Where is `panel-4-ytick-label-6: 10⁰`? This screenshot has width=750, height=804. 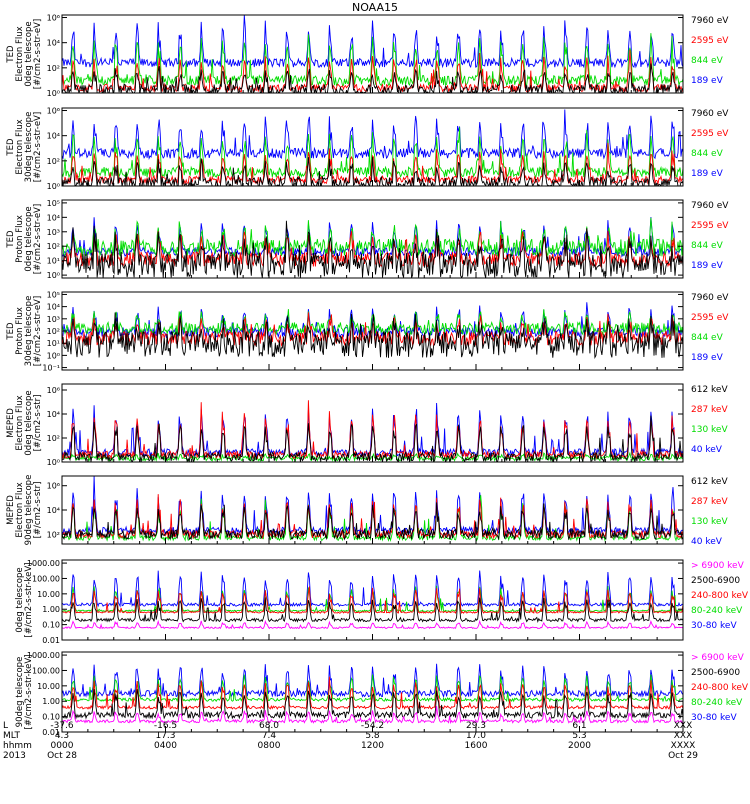
panel-4-ytick-label-6: 10⁰ is located at coordinates (53, 355).